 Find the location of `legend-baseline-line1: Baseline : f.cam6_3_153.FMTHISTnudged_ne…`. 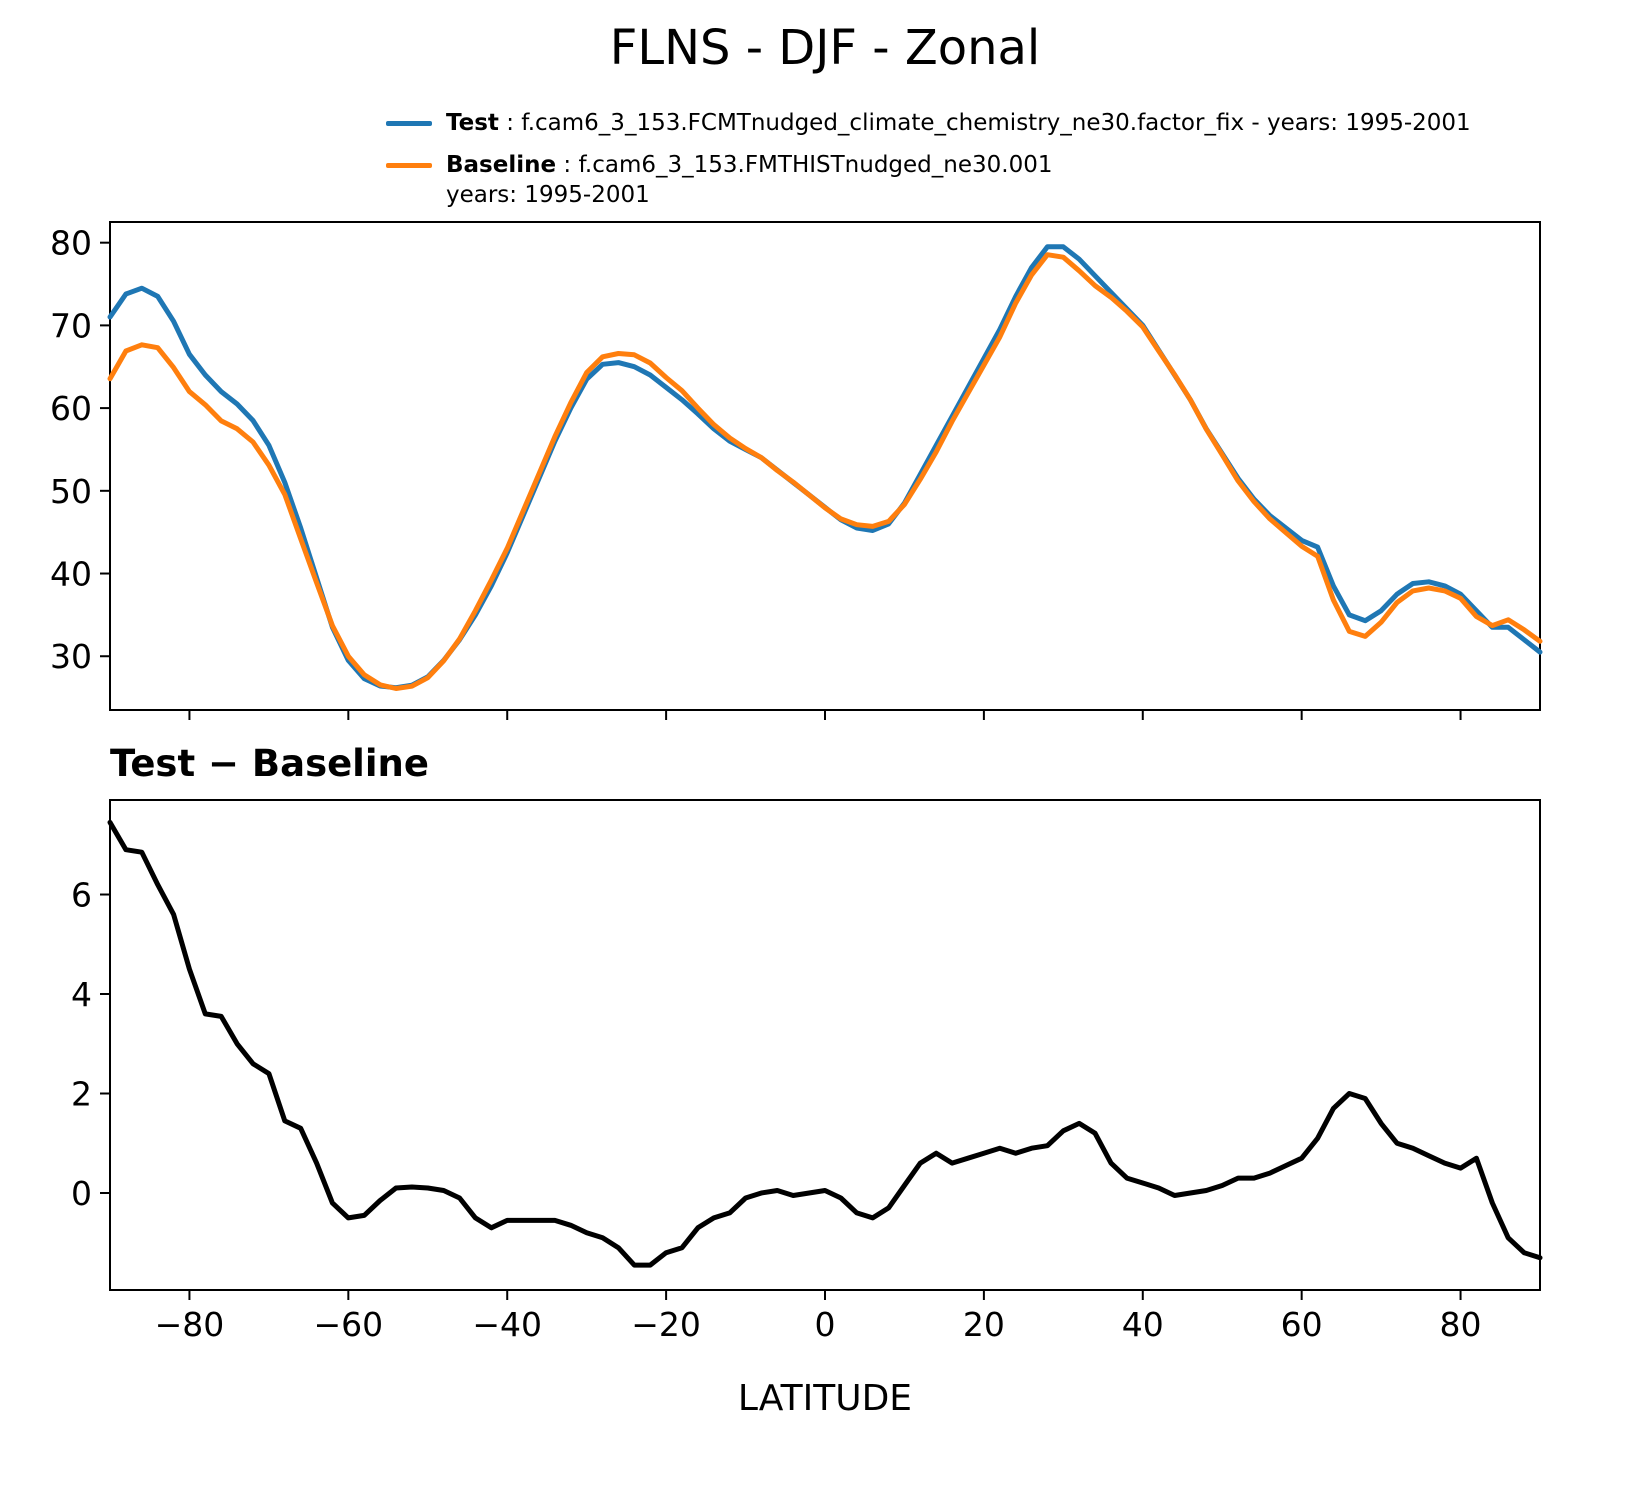

legend-baseline-line1: Baseline : f.cam6_3_153.FMTHISTnudged_ne… is located at coordinates (749, 165).